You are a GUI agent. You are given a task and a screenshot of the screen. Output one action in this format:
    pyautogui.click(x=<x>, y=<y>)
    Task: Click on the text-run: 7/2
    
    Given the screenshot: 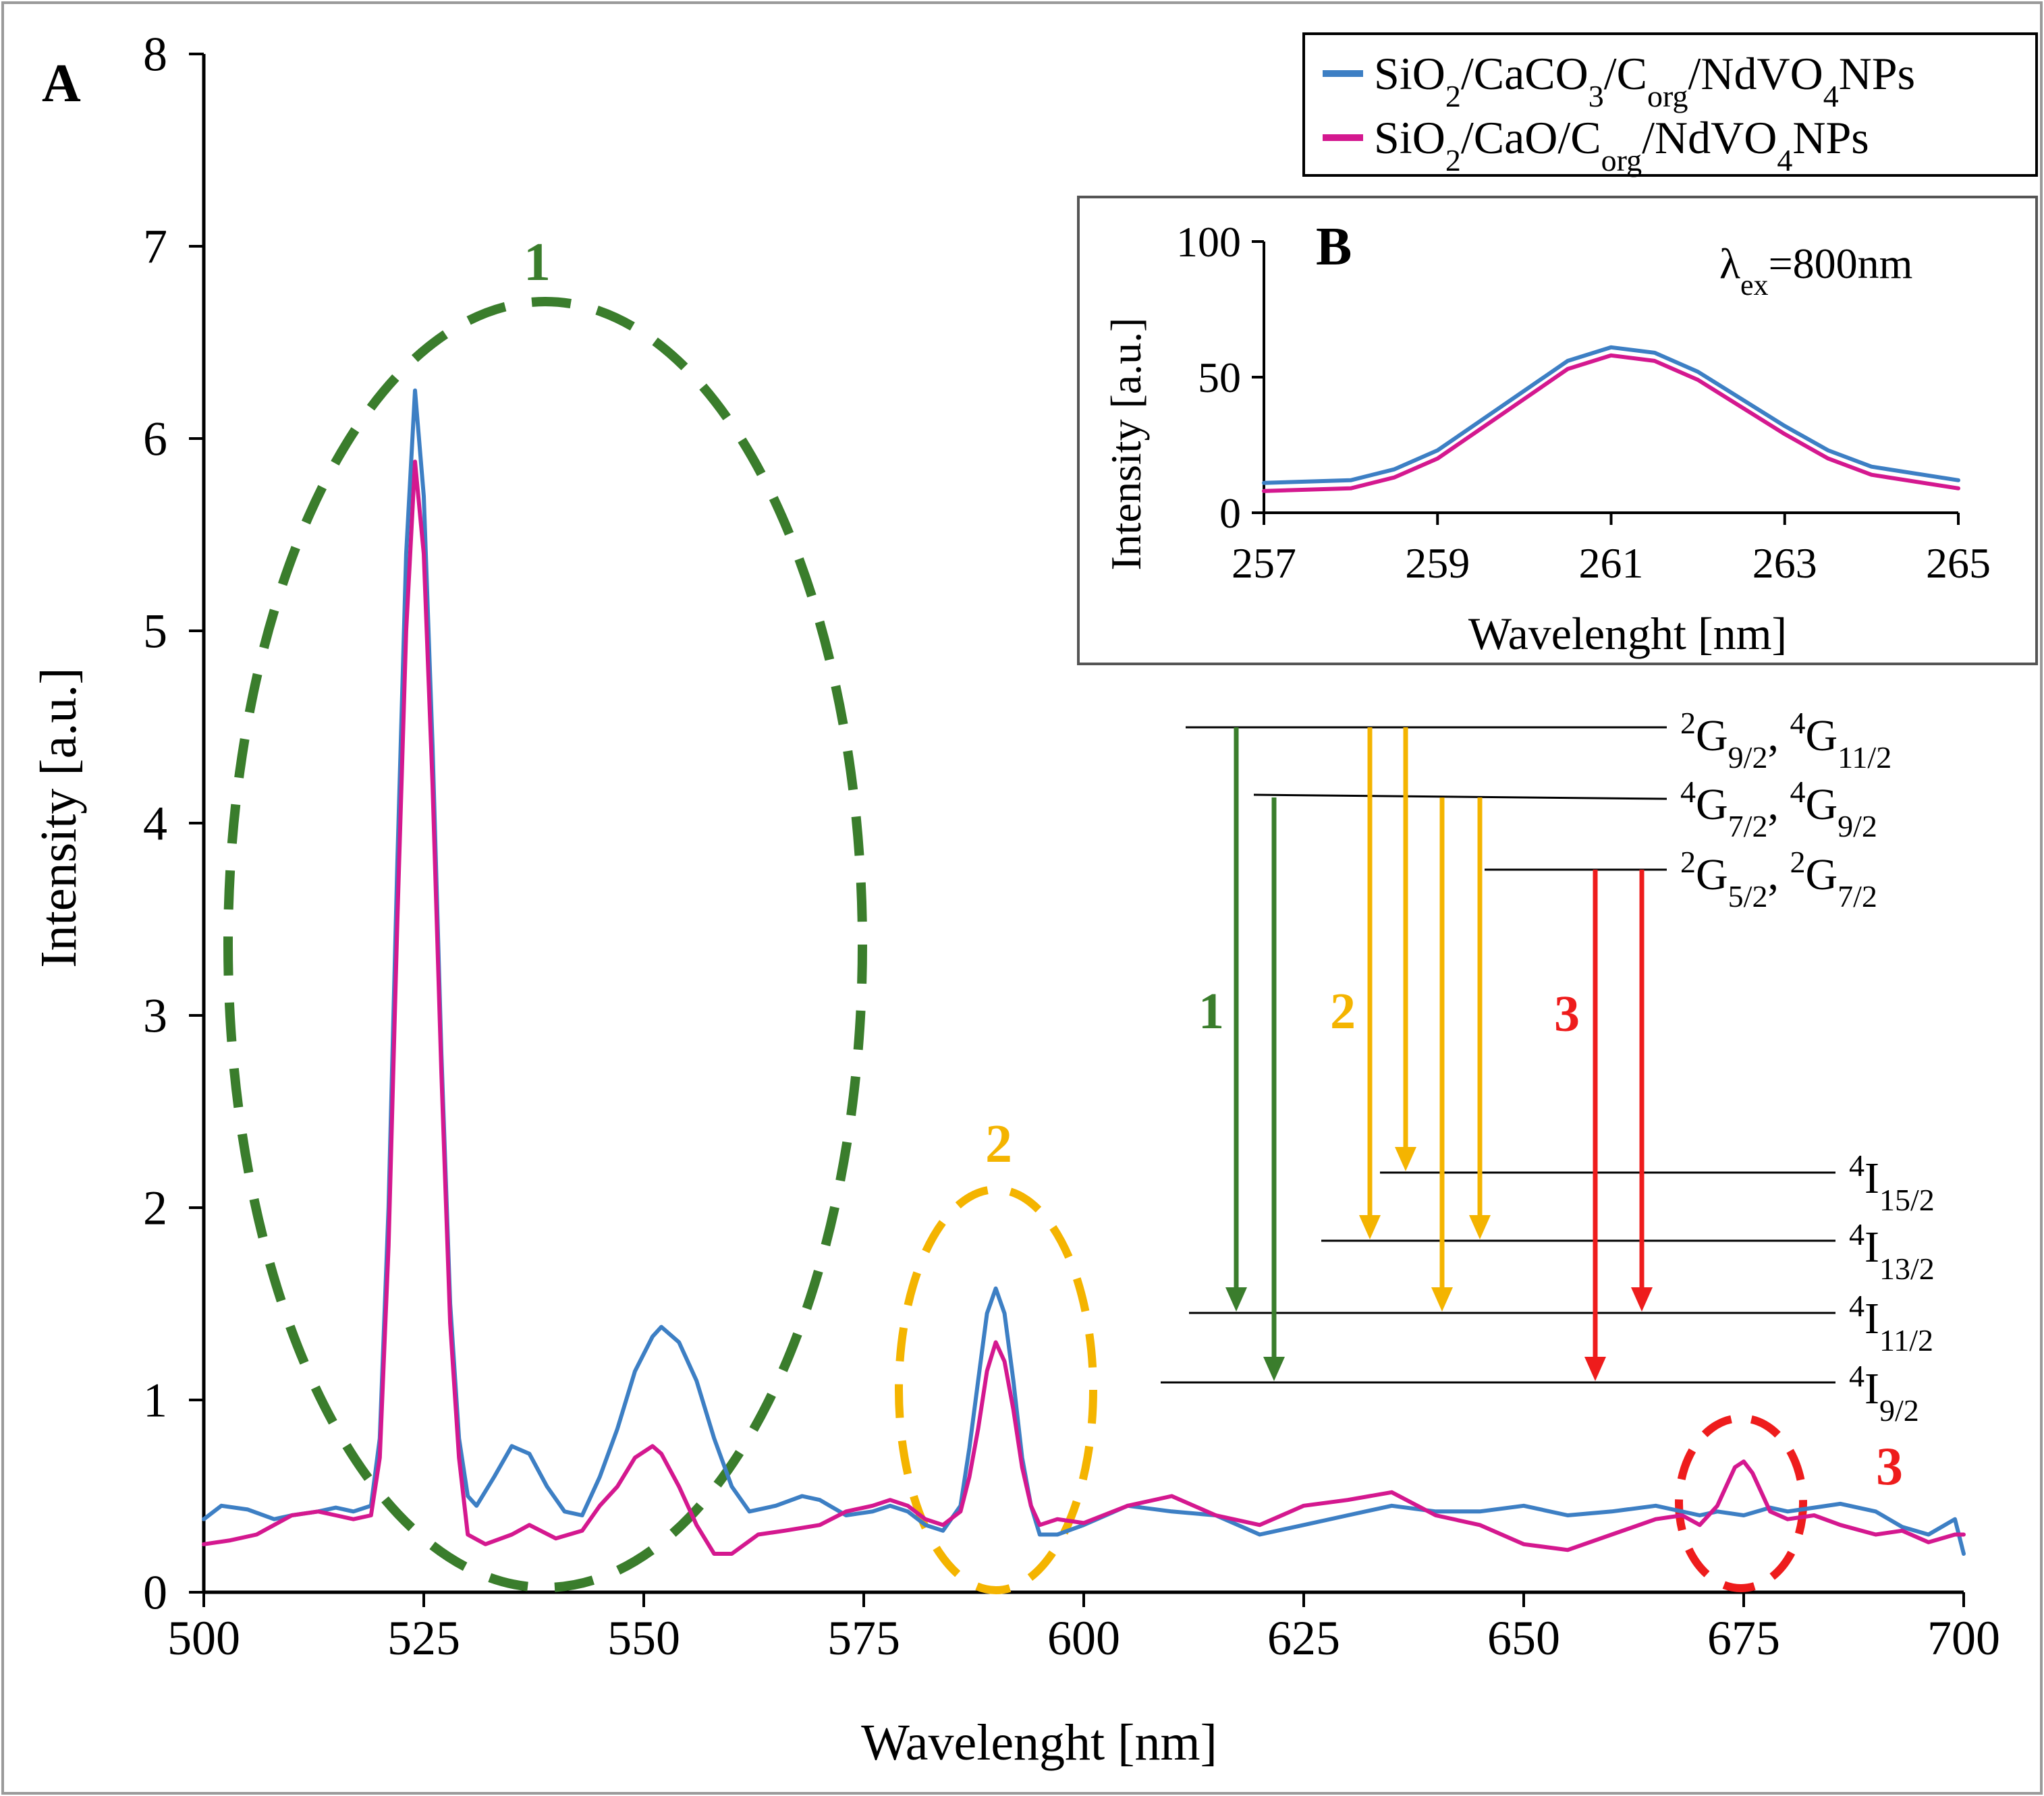 What is the action you would take?
    pyautogui.click(x=1857, y=896)
    